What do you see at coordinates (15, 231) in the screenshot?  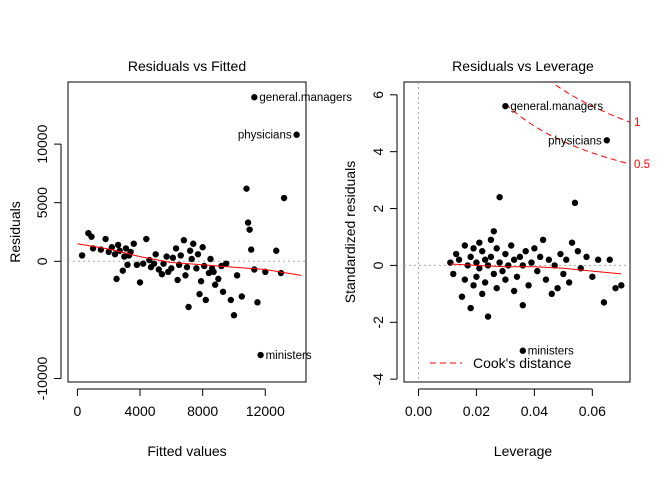 I see `y-axis-title: Residuals` at bounding box center [15, 231].